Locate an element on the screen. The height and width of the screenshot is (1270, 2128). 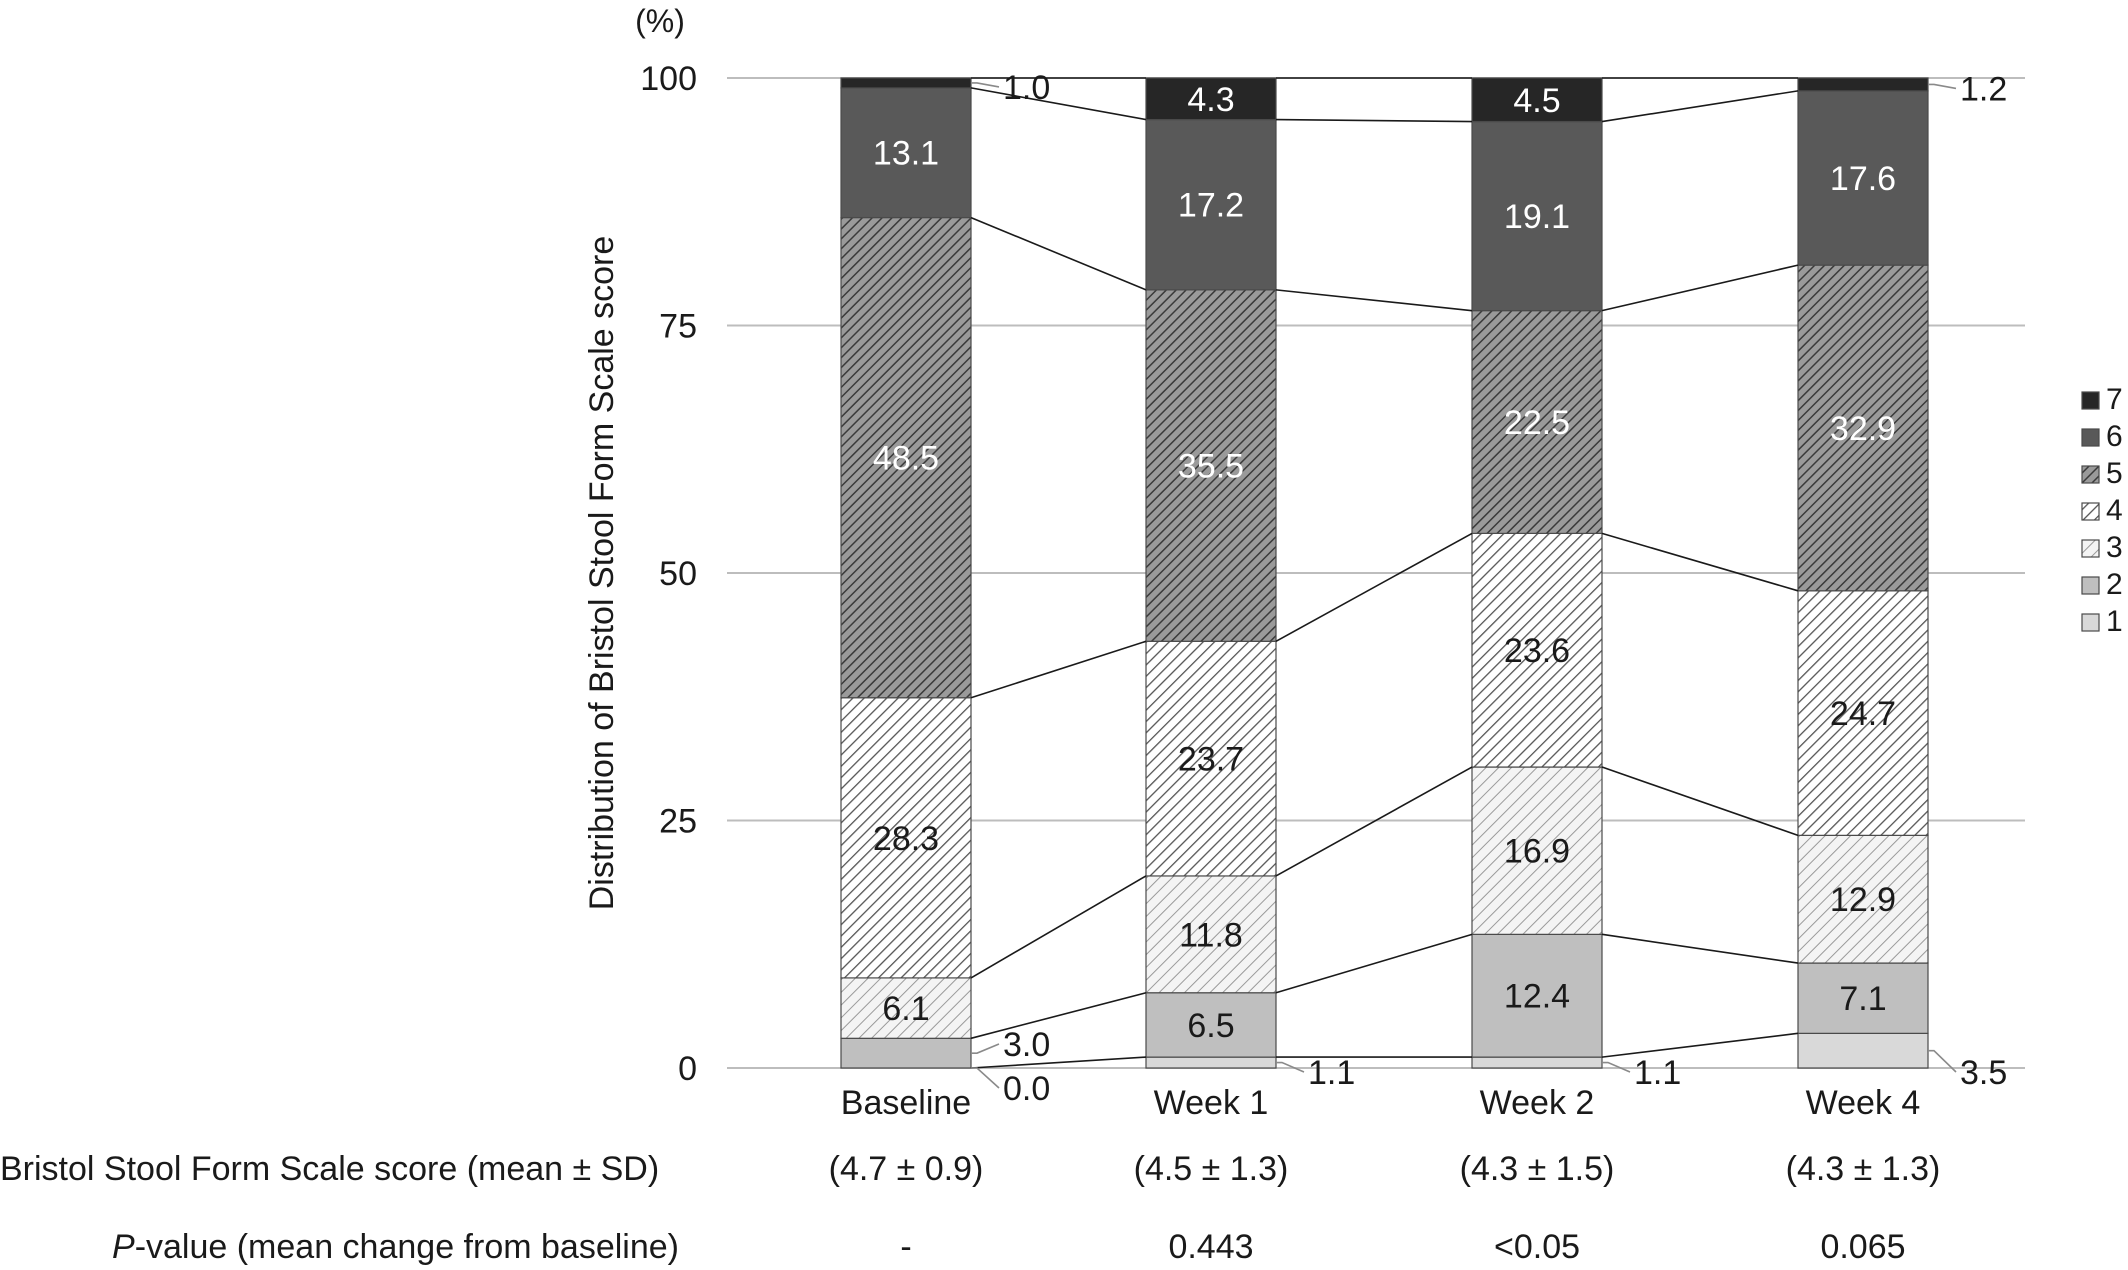
data-label: 17.6 is located at coordinates (1863, 179).